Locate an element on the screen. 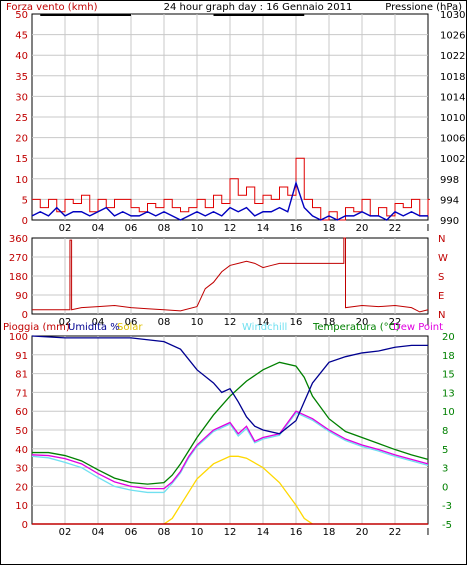 The height and width of the screenshot is (570, 468). wind-speed-tick-label: 45 is located at coordinates (21, 36).